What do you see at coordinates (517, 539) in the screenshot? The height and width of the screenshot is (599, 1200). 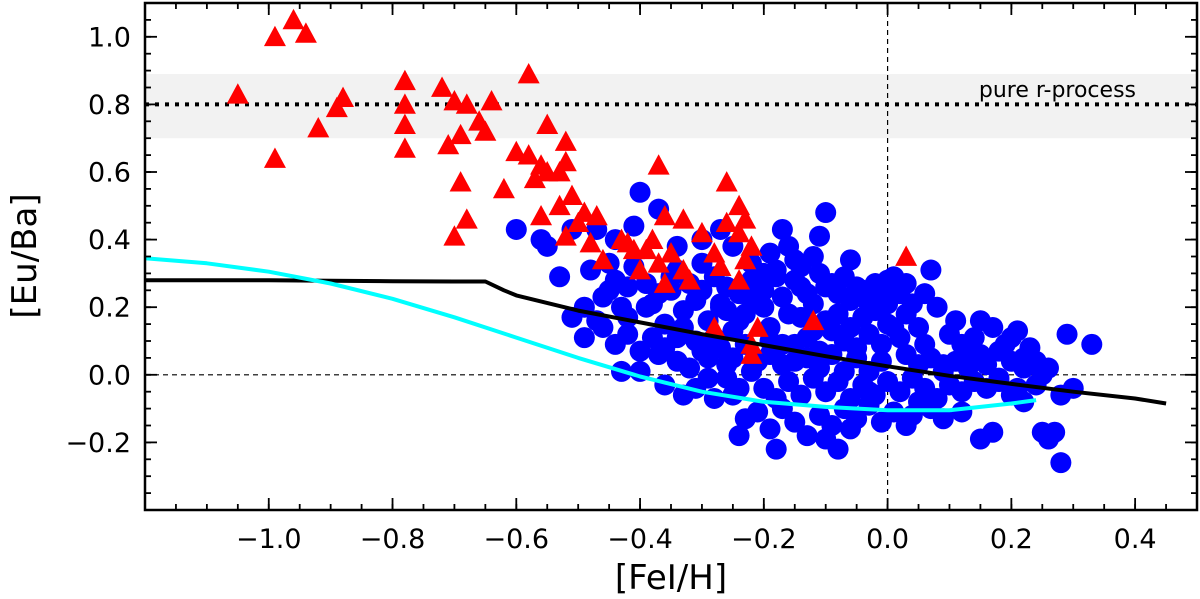 I see `x-tick-label: −0.6` at bounding box center [517, 539].